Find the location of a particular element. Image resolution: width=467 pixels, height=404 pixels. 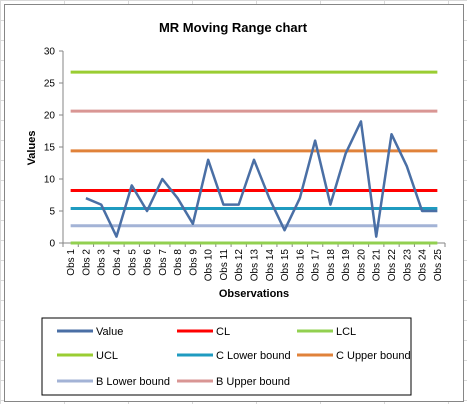

y-tick-label: 5 is located at coordinates (52, 212).